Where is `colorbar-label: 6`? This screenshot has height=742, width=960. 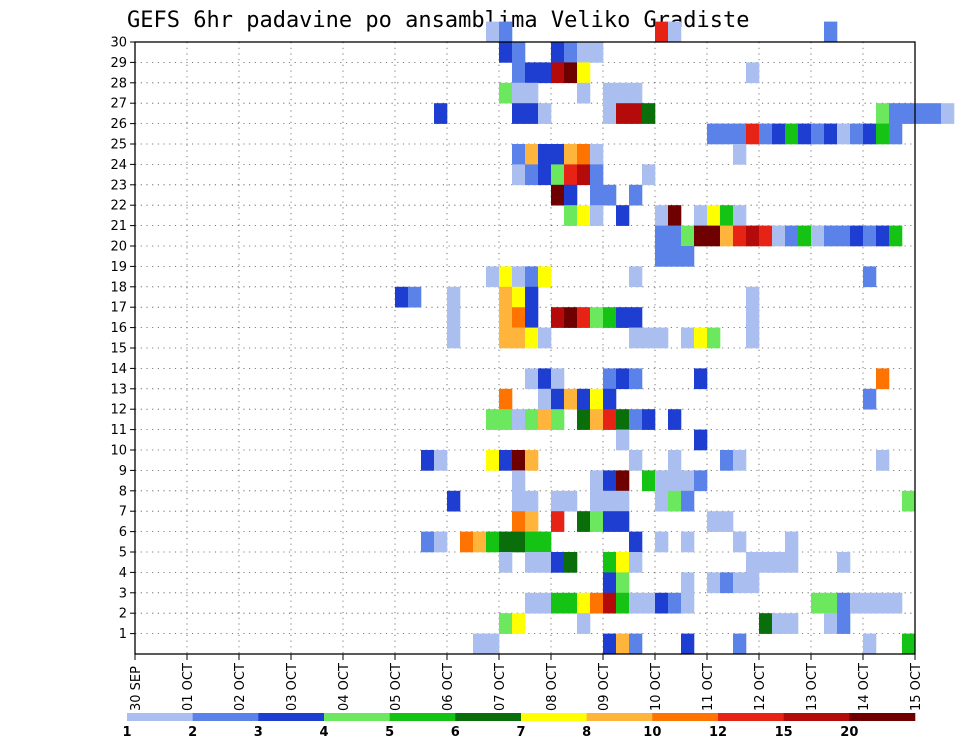
colorbar-label: 6 is located at coordinates (455, 732).